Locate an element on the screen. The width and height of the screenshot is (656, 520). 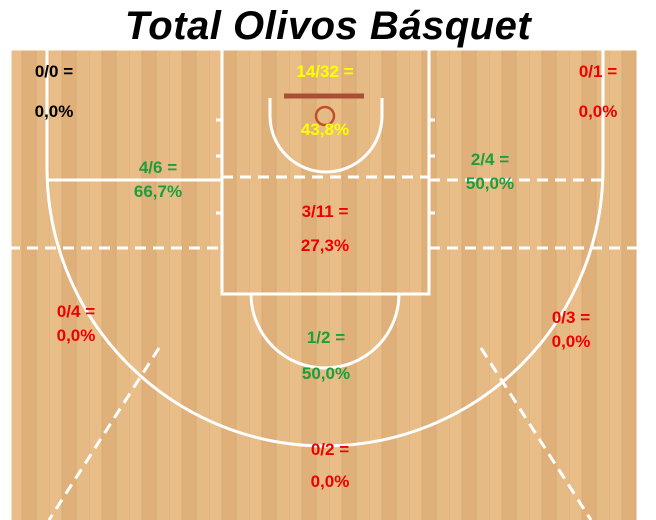
restricted-area-arc is located at coordinates (326, 136).